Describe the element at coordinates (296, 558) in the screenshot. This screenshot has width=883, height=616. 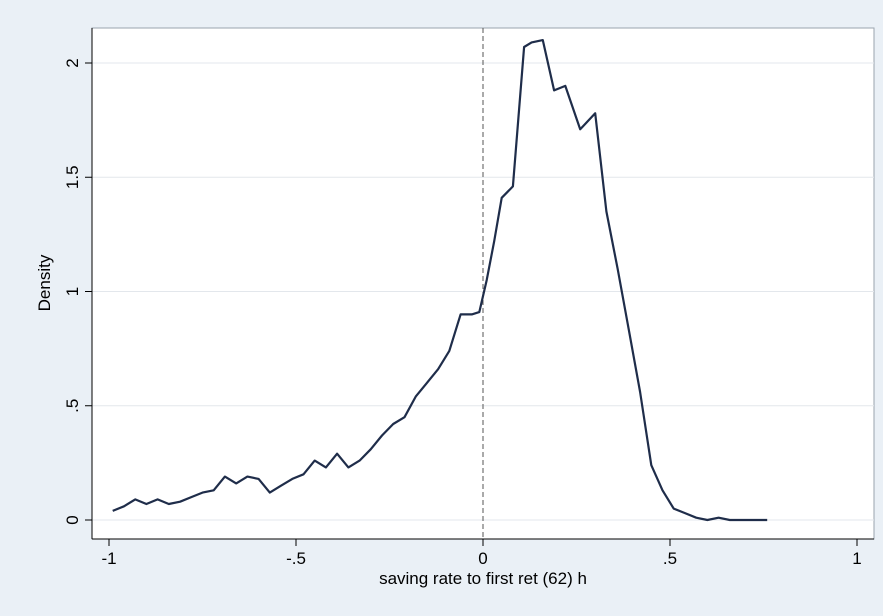
I see `x-tick-label: -.5` at that location.